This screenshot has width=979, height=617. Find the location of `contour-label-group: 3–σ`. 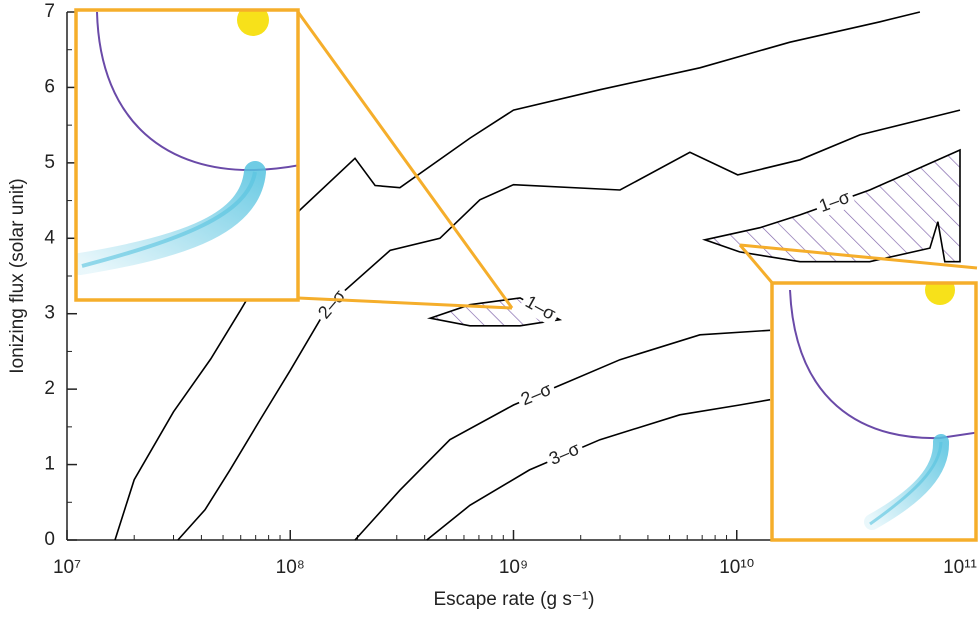

contour-label-group: 3–σ is located at coordinates (565, 455).